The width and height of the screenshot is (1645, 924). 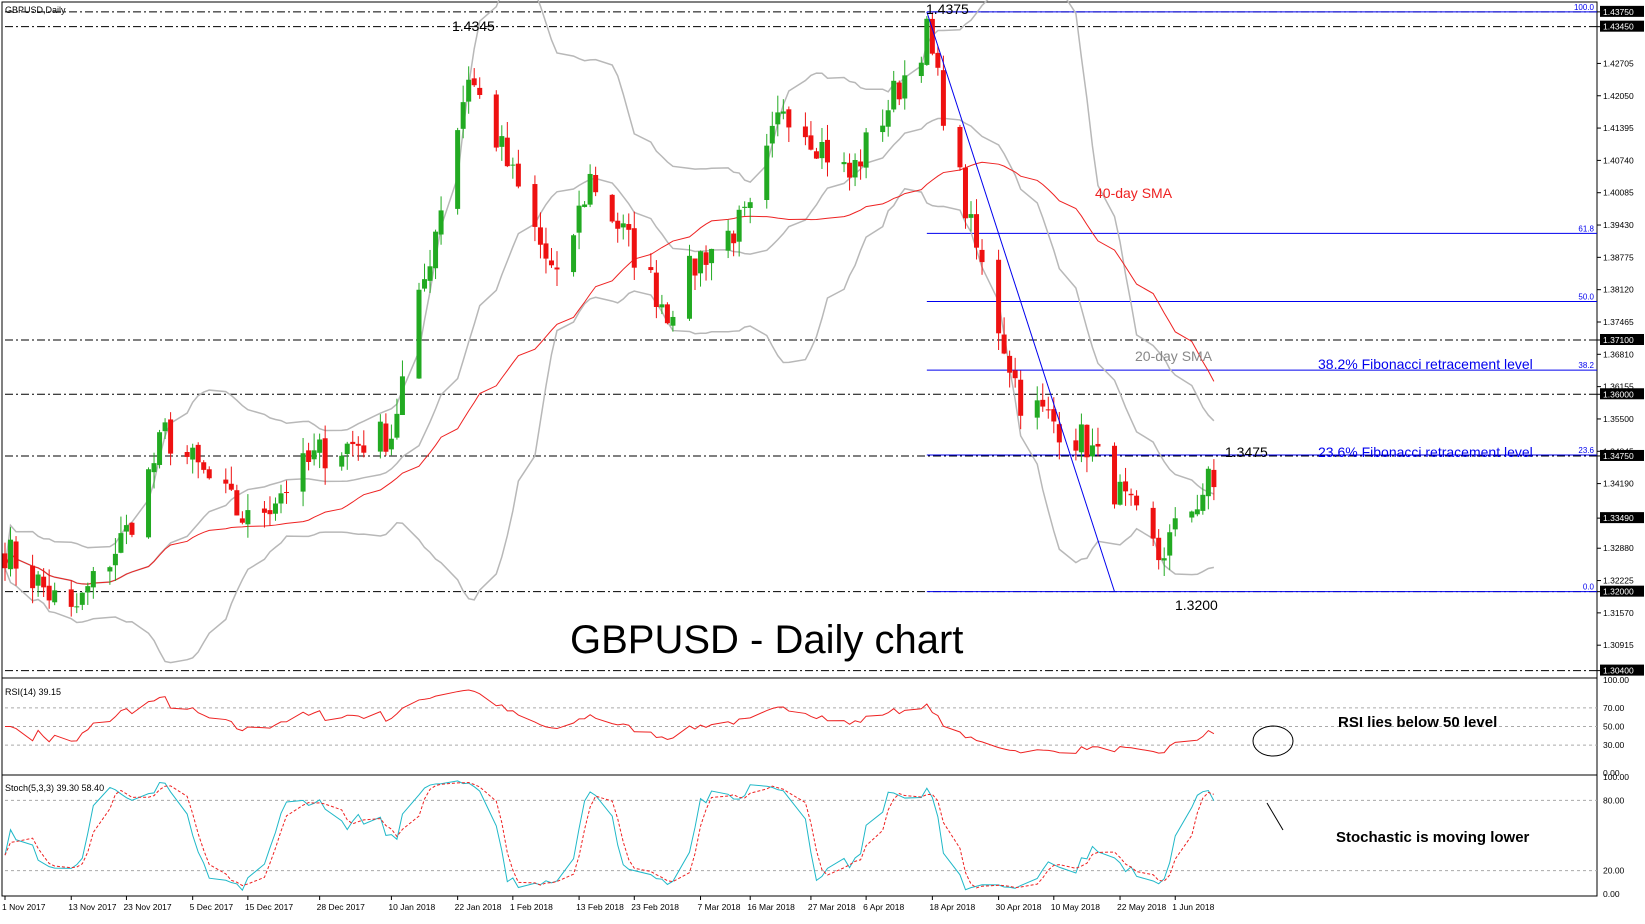 What do you see at coordinates (1618, 548) in the screenshot?
I see `price-tick-label: 1.32880` at bounding box center [1618, 548].